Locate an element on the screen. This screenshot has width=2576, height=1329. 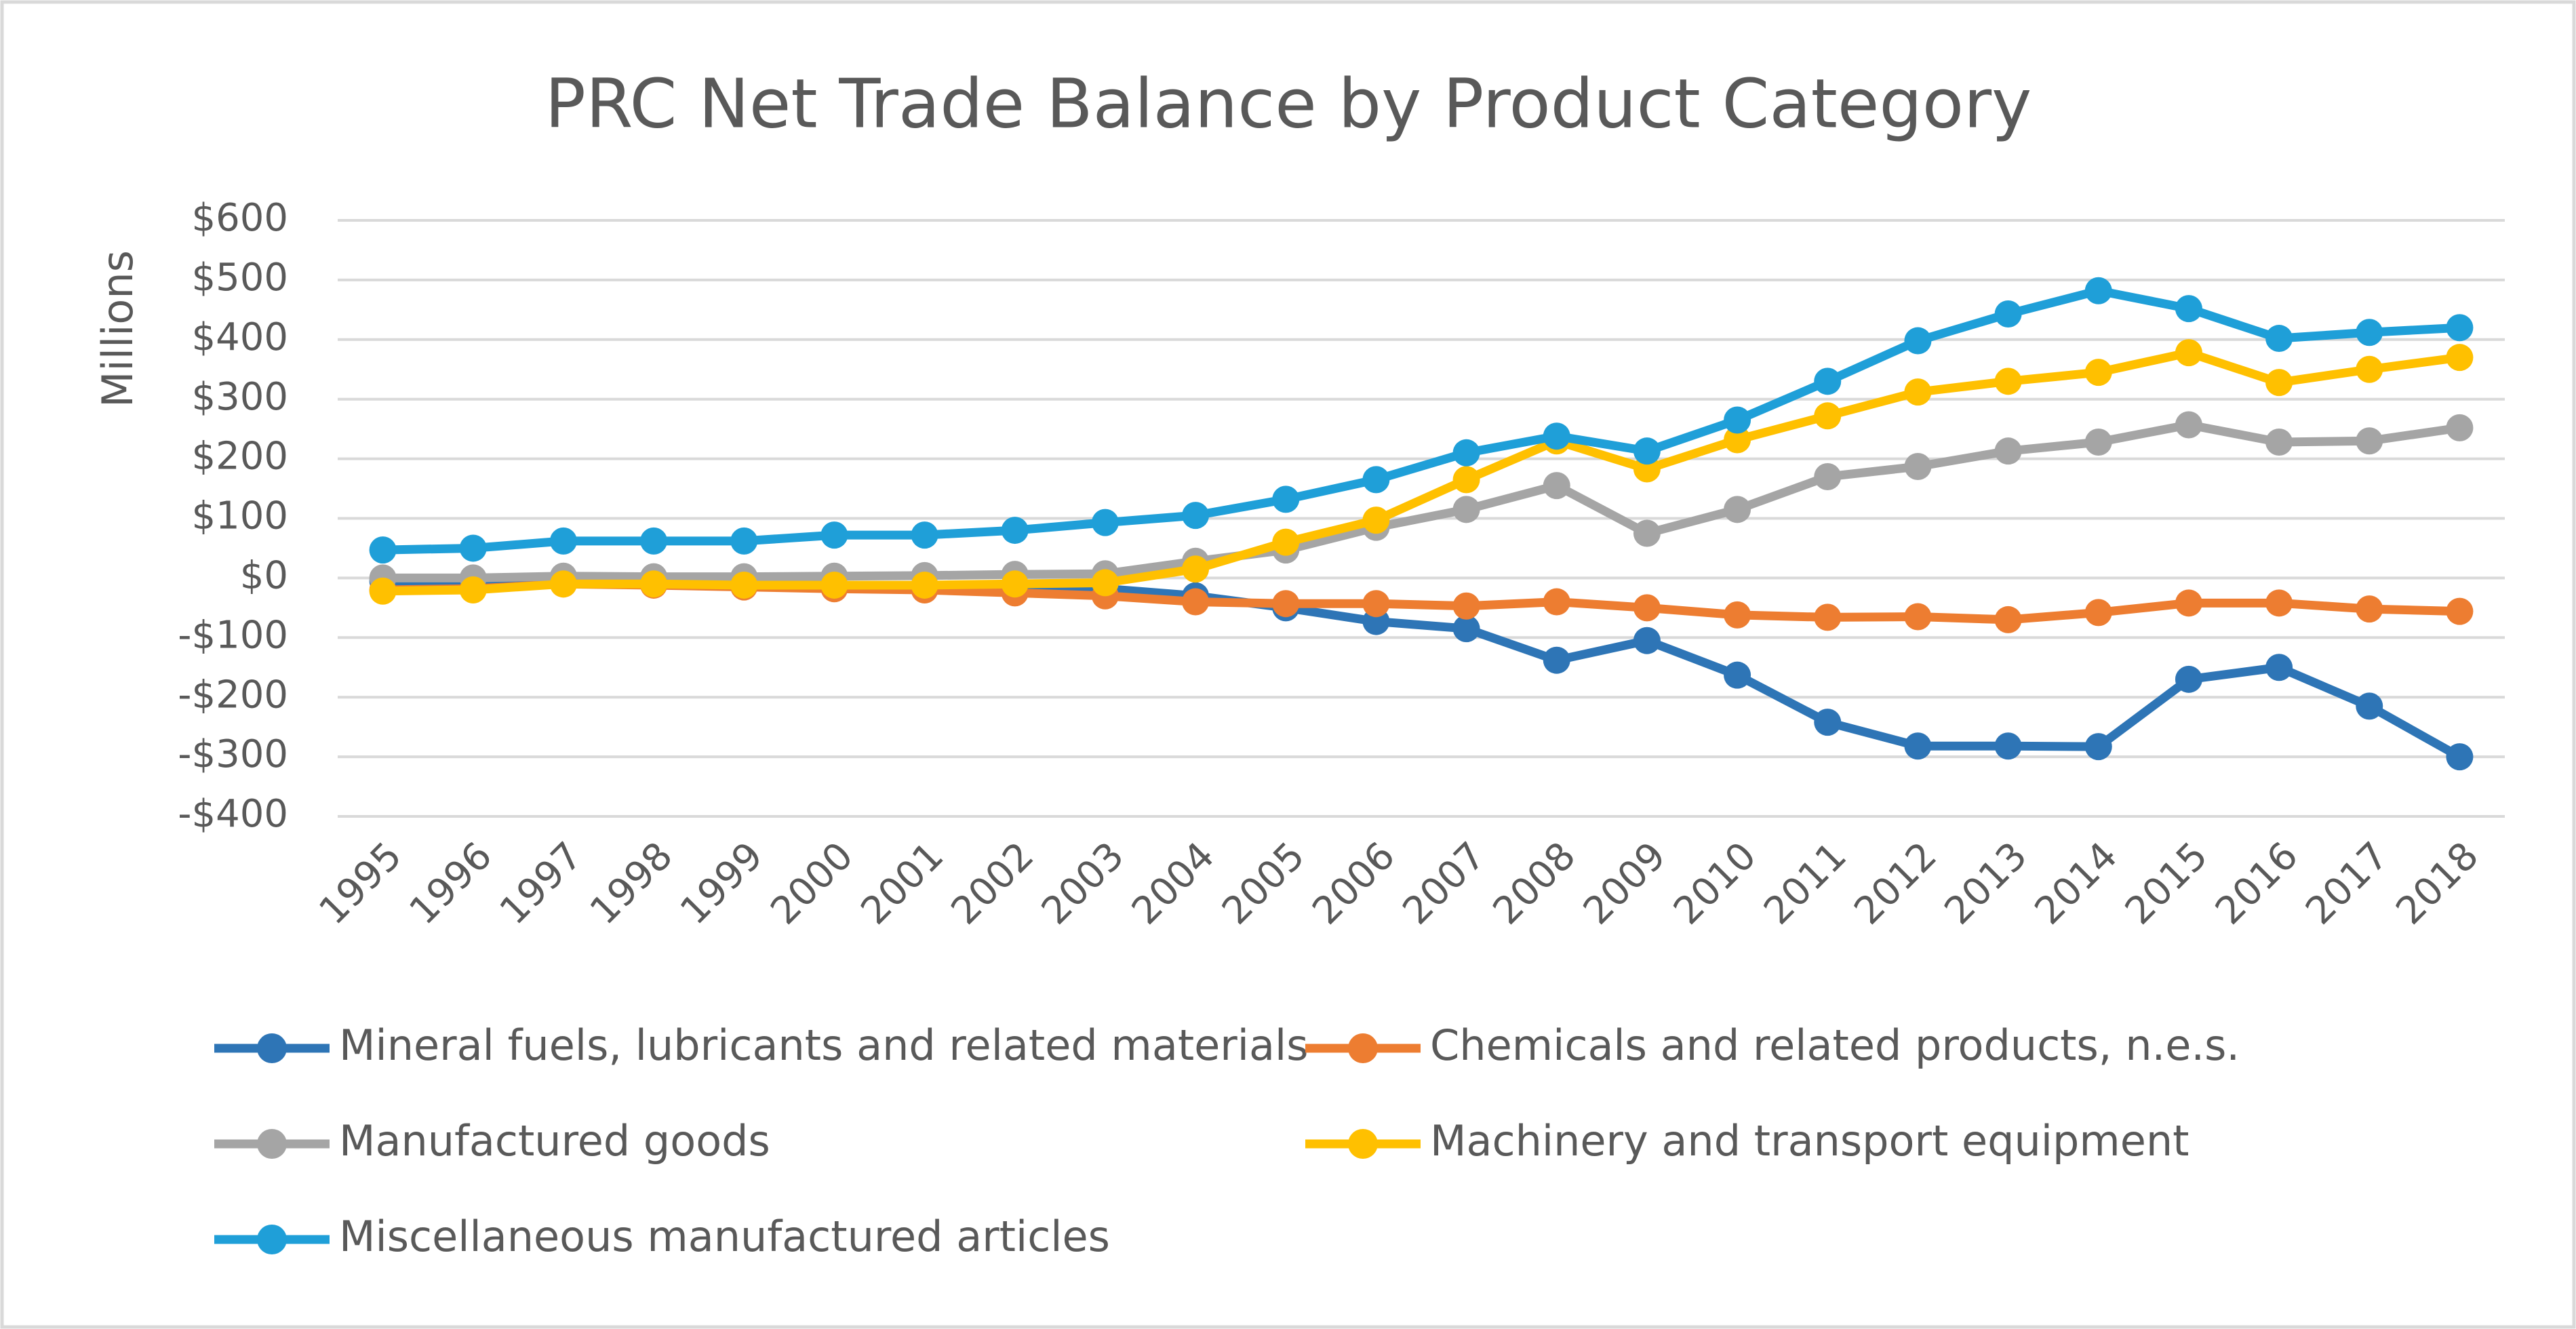
y-axis-label: Millions is located at coordinates (117, 329).